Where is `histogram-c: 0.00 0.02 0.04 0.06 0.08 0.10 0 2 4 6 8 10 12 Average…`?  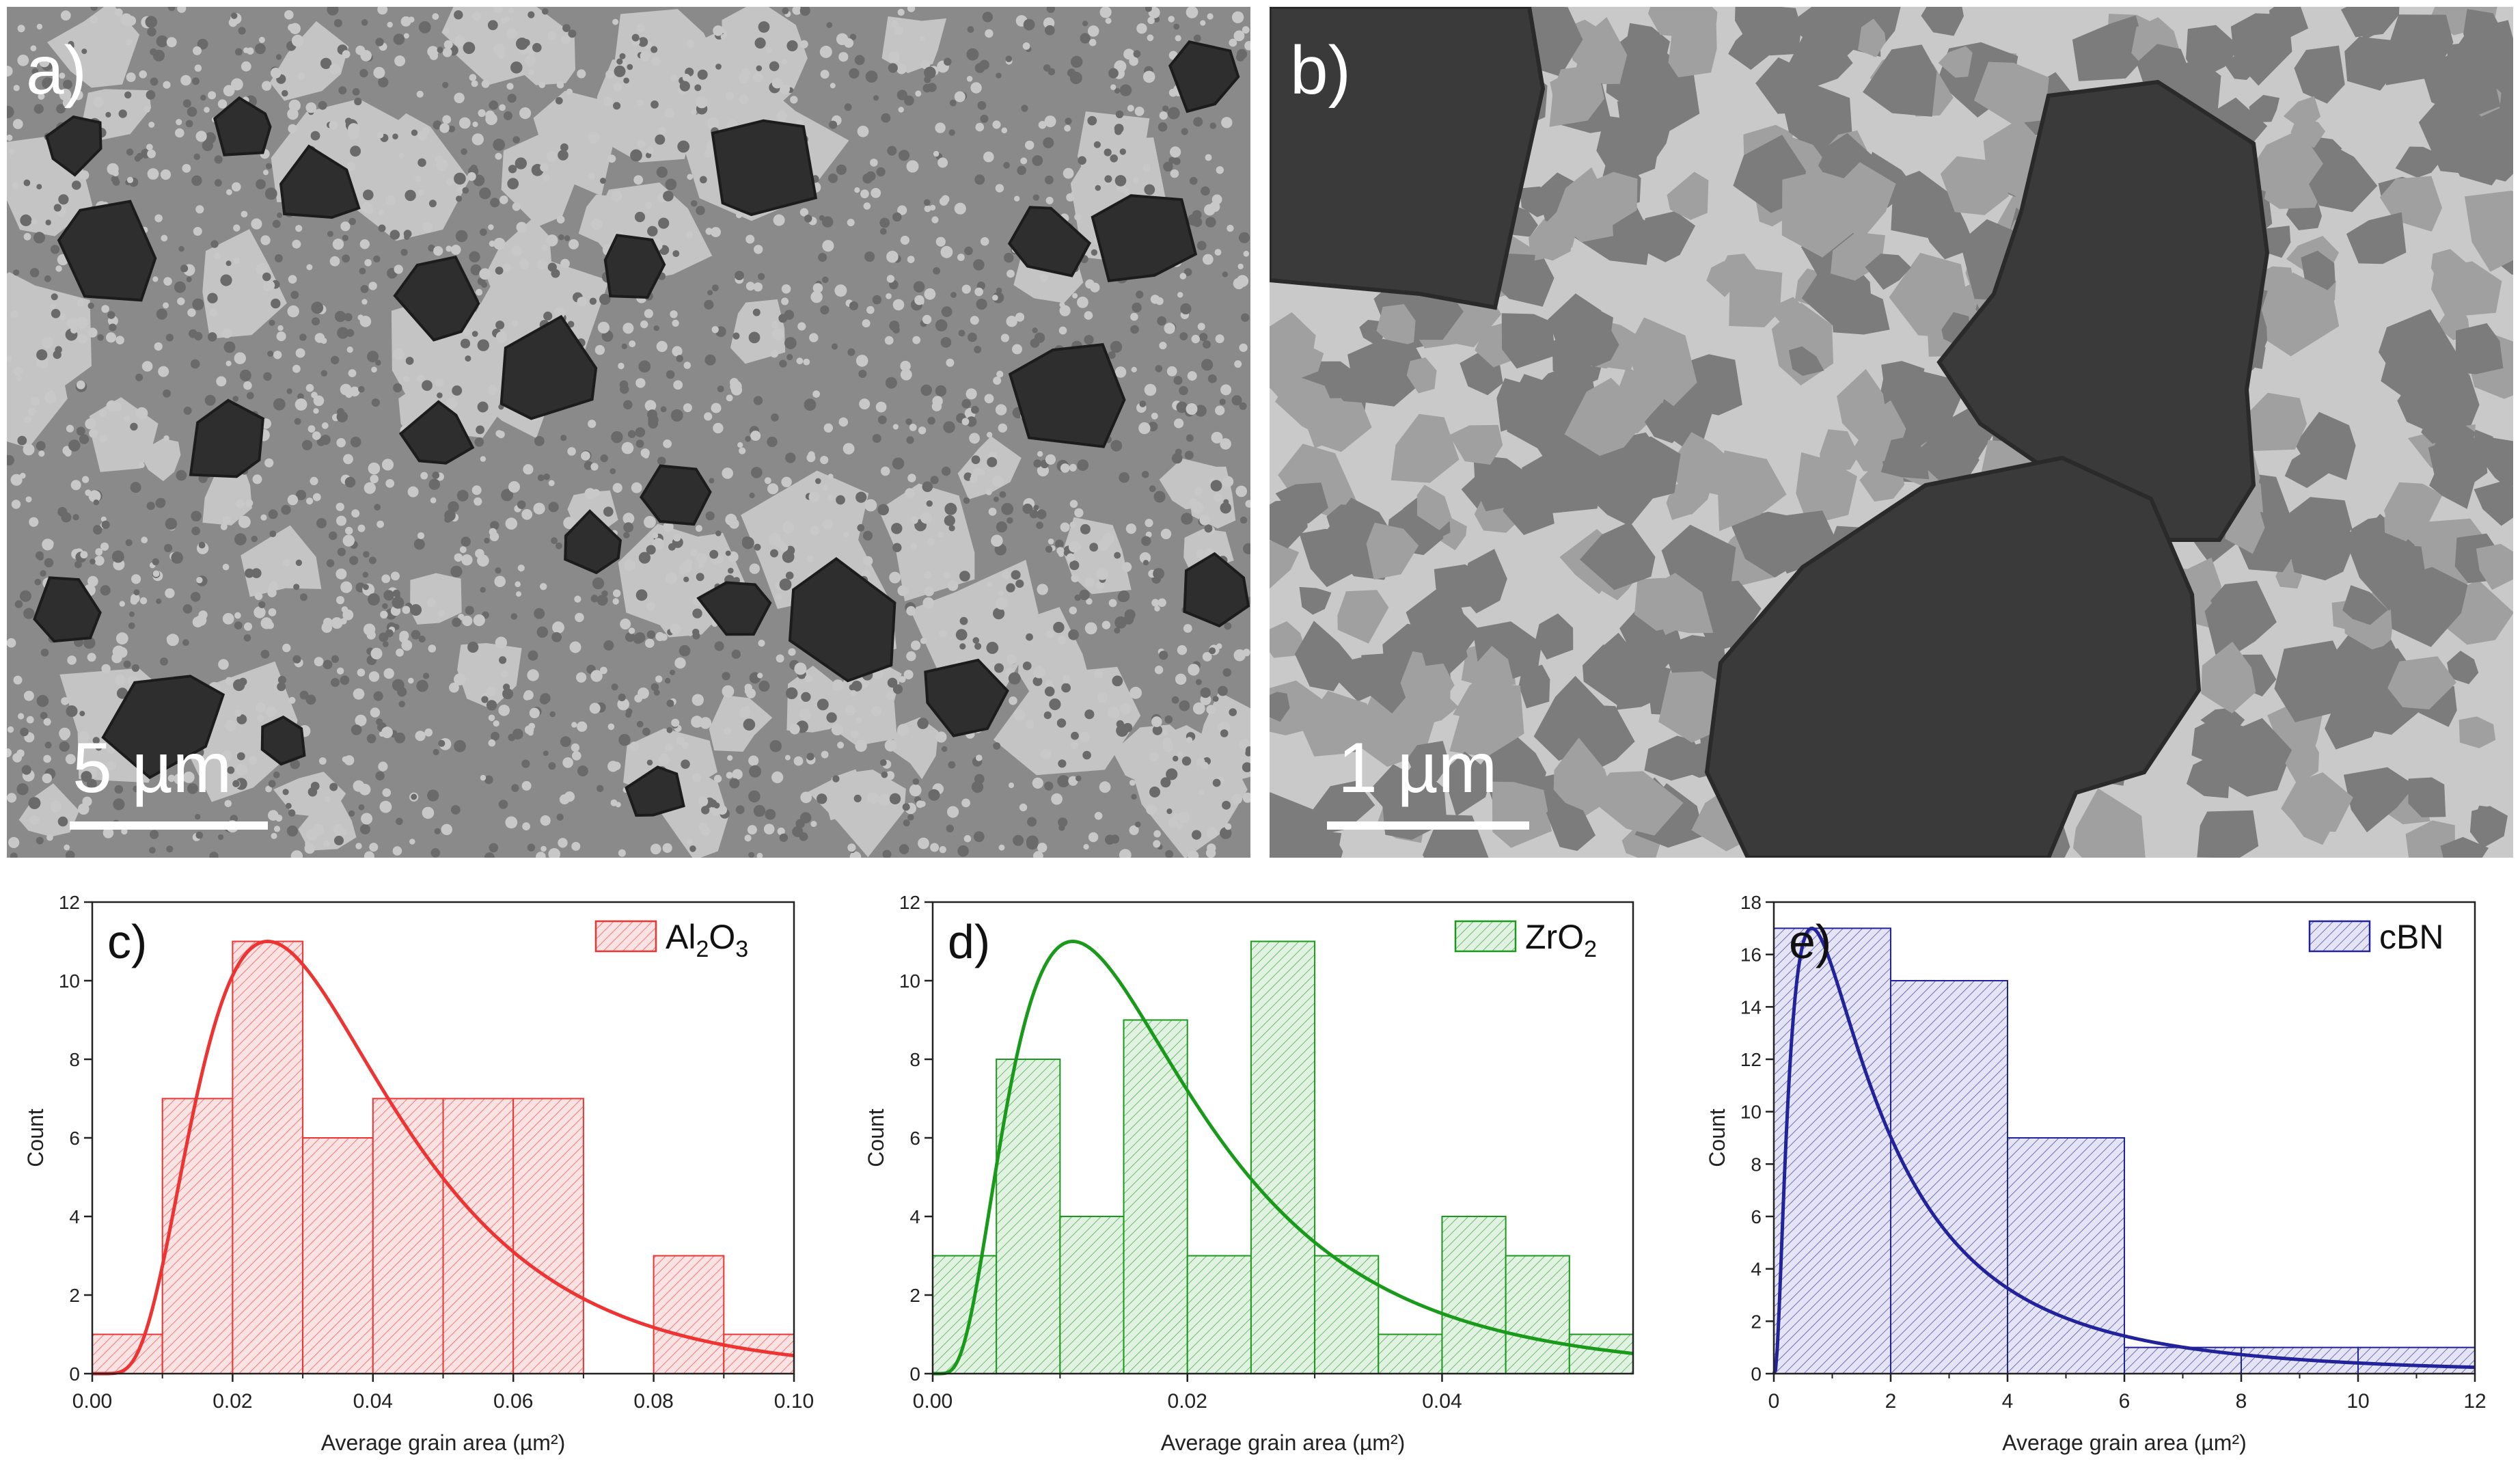 histogram-c: 0.00 0.02 0.04 0.06 0.08 0.10 0 2 4 6 8 10 12 Average… is located at coordinates (413, 1169).